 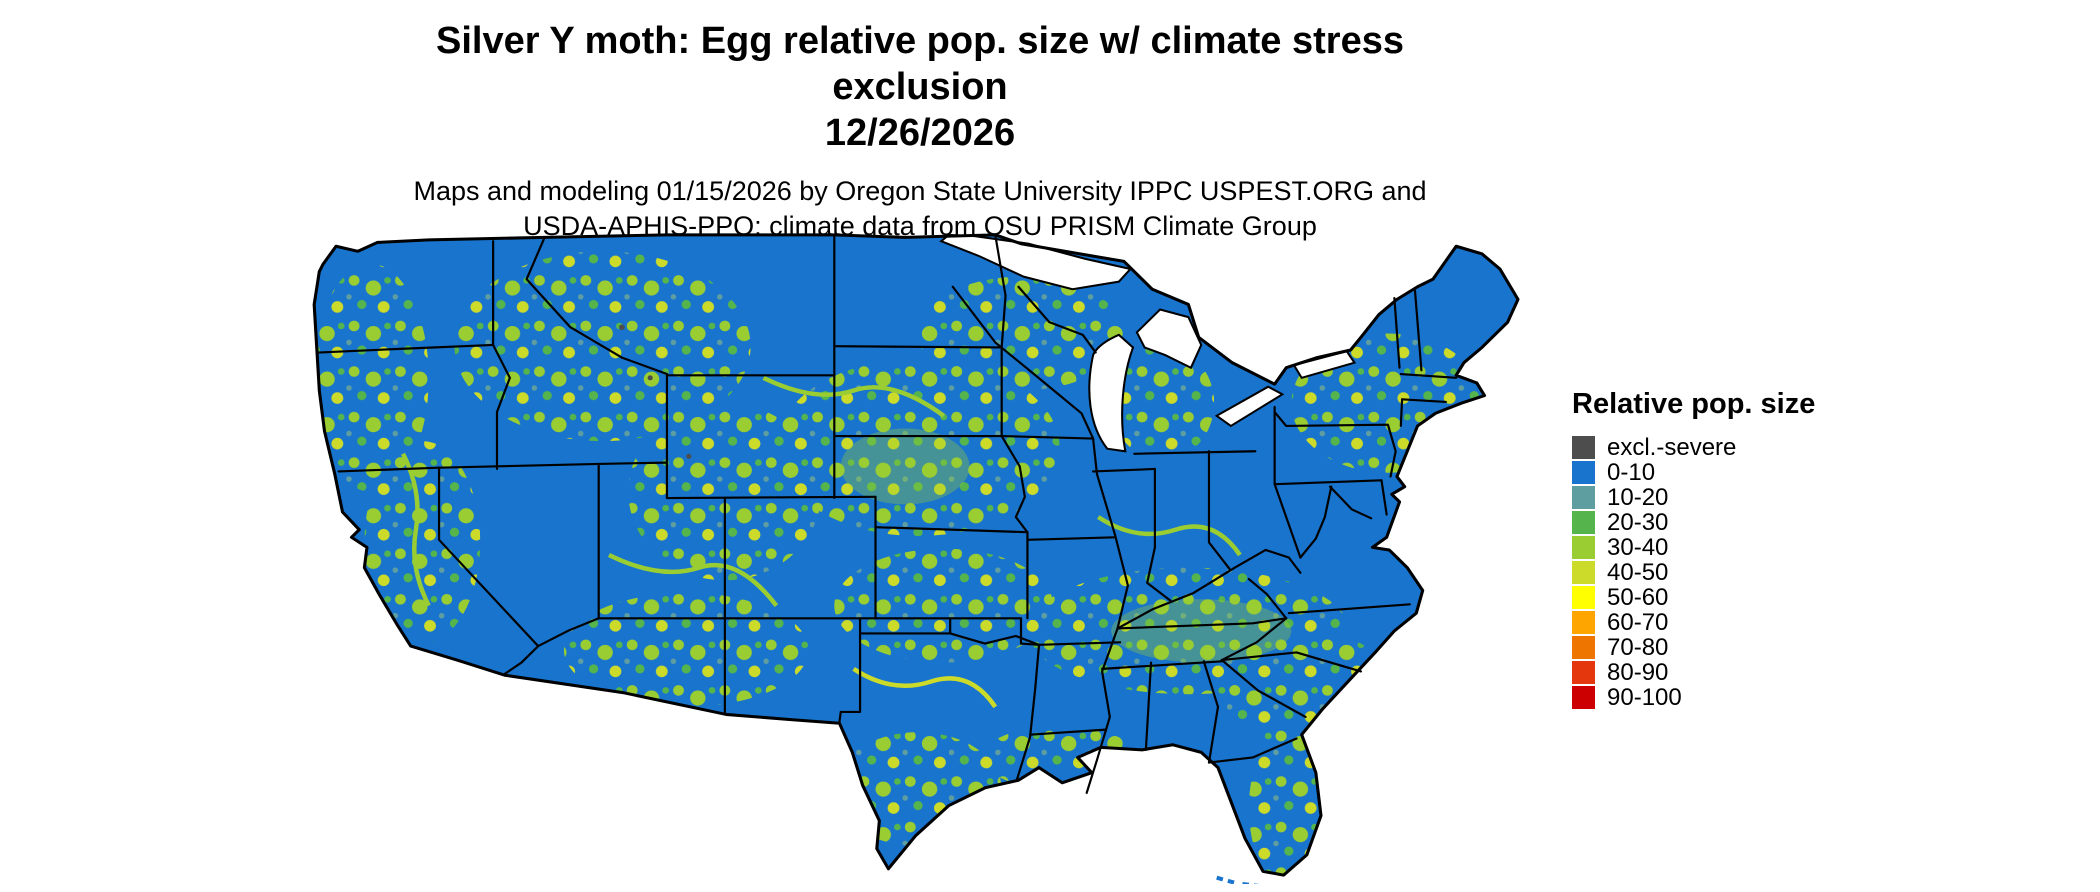 I want to click on legend-title: Relative pop. size, so click(x=1694, y=404).